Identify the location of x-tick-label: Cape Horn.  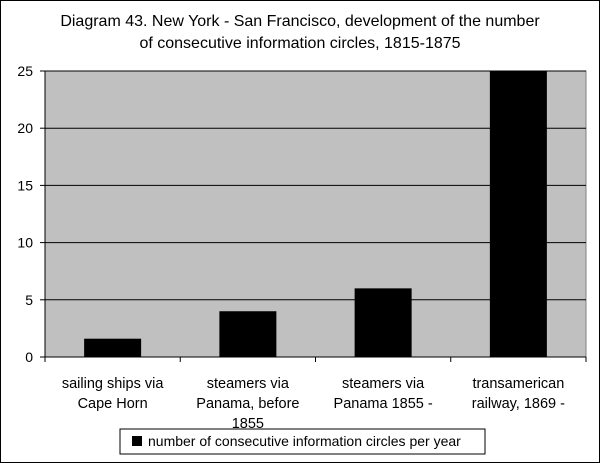
(113, 404).